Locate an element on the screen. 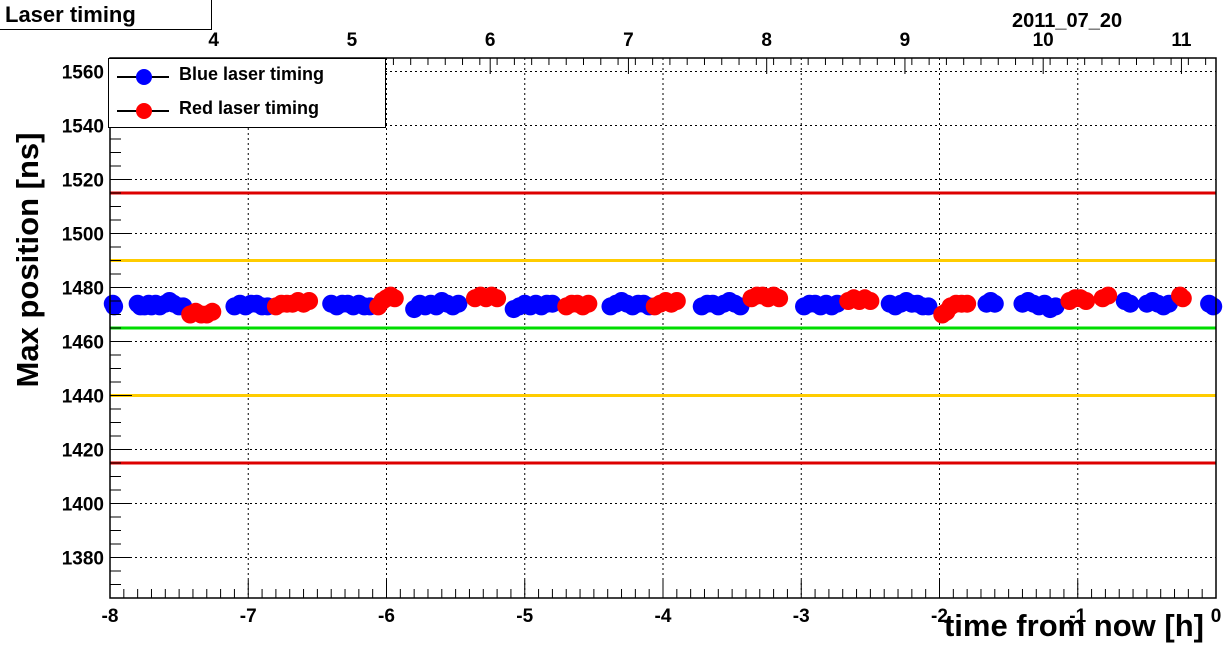 This screenshot has height=653, width=1226. y-tick-label: 1440 is located at coordinates (83, 397).